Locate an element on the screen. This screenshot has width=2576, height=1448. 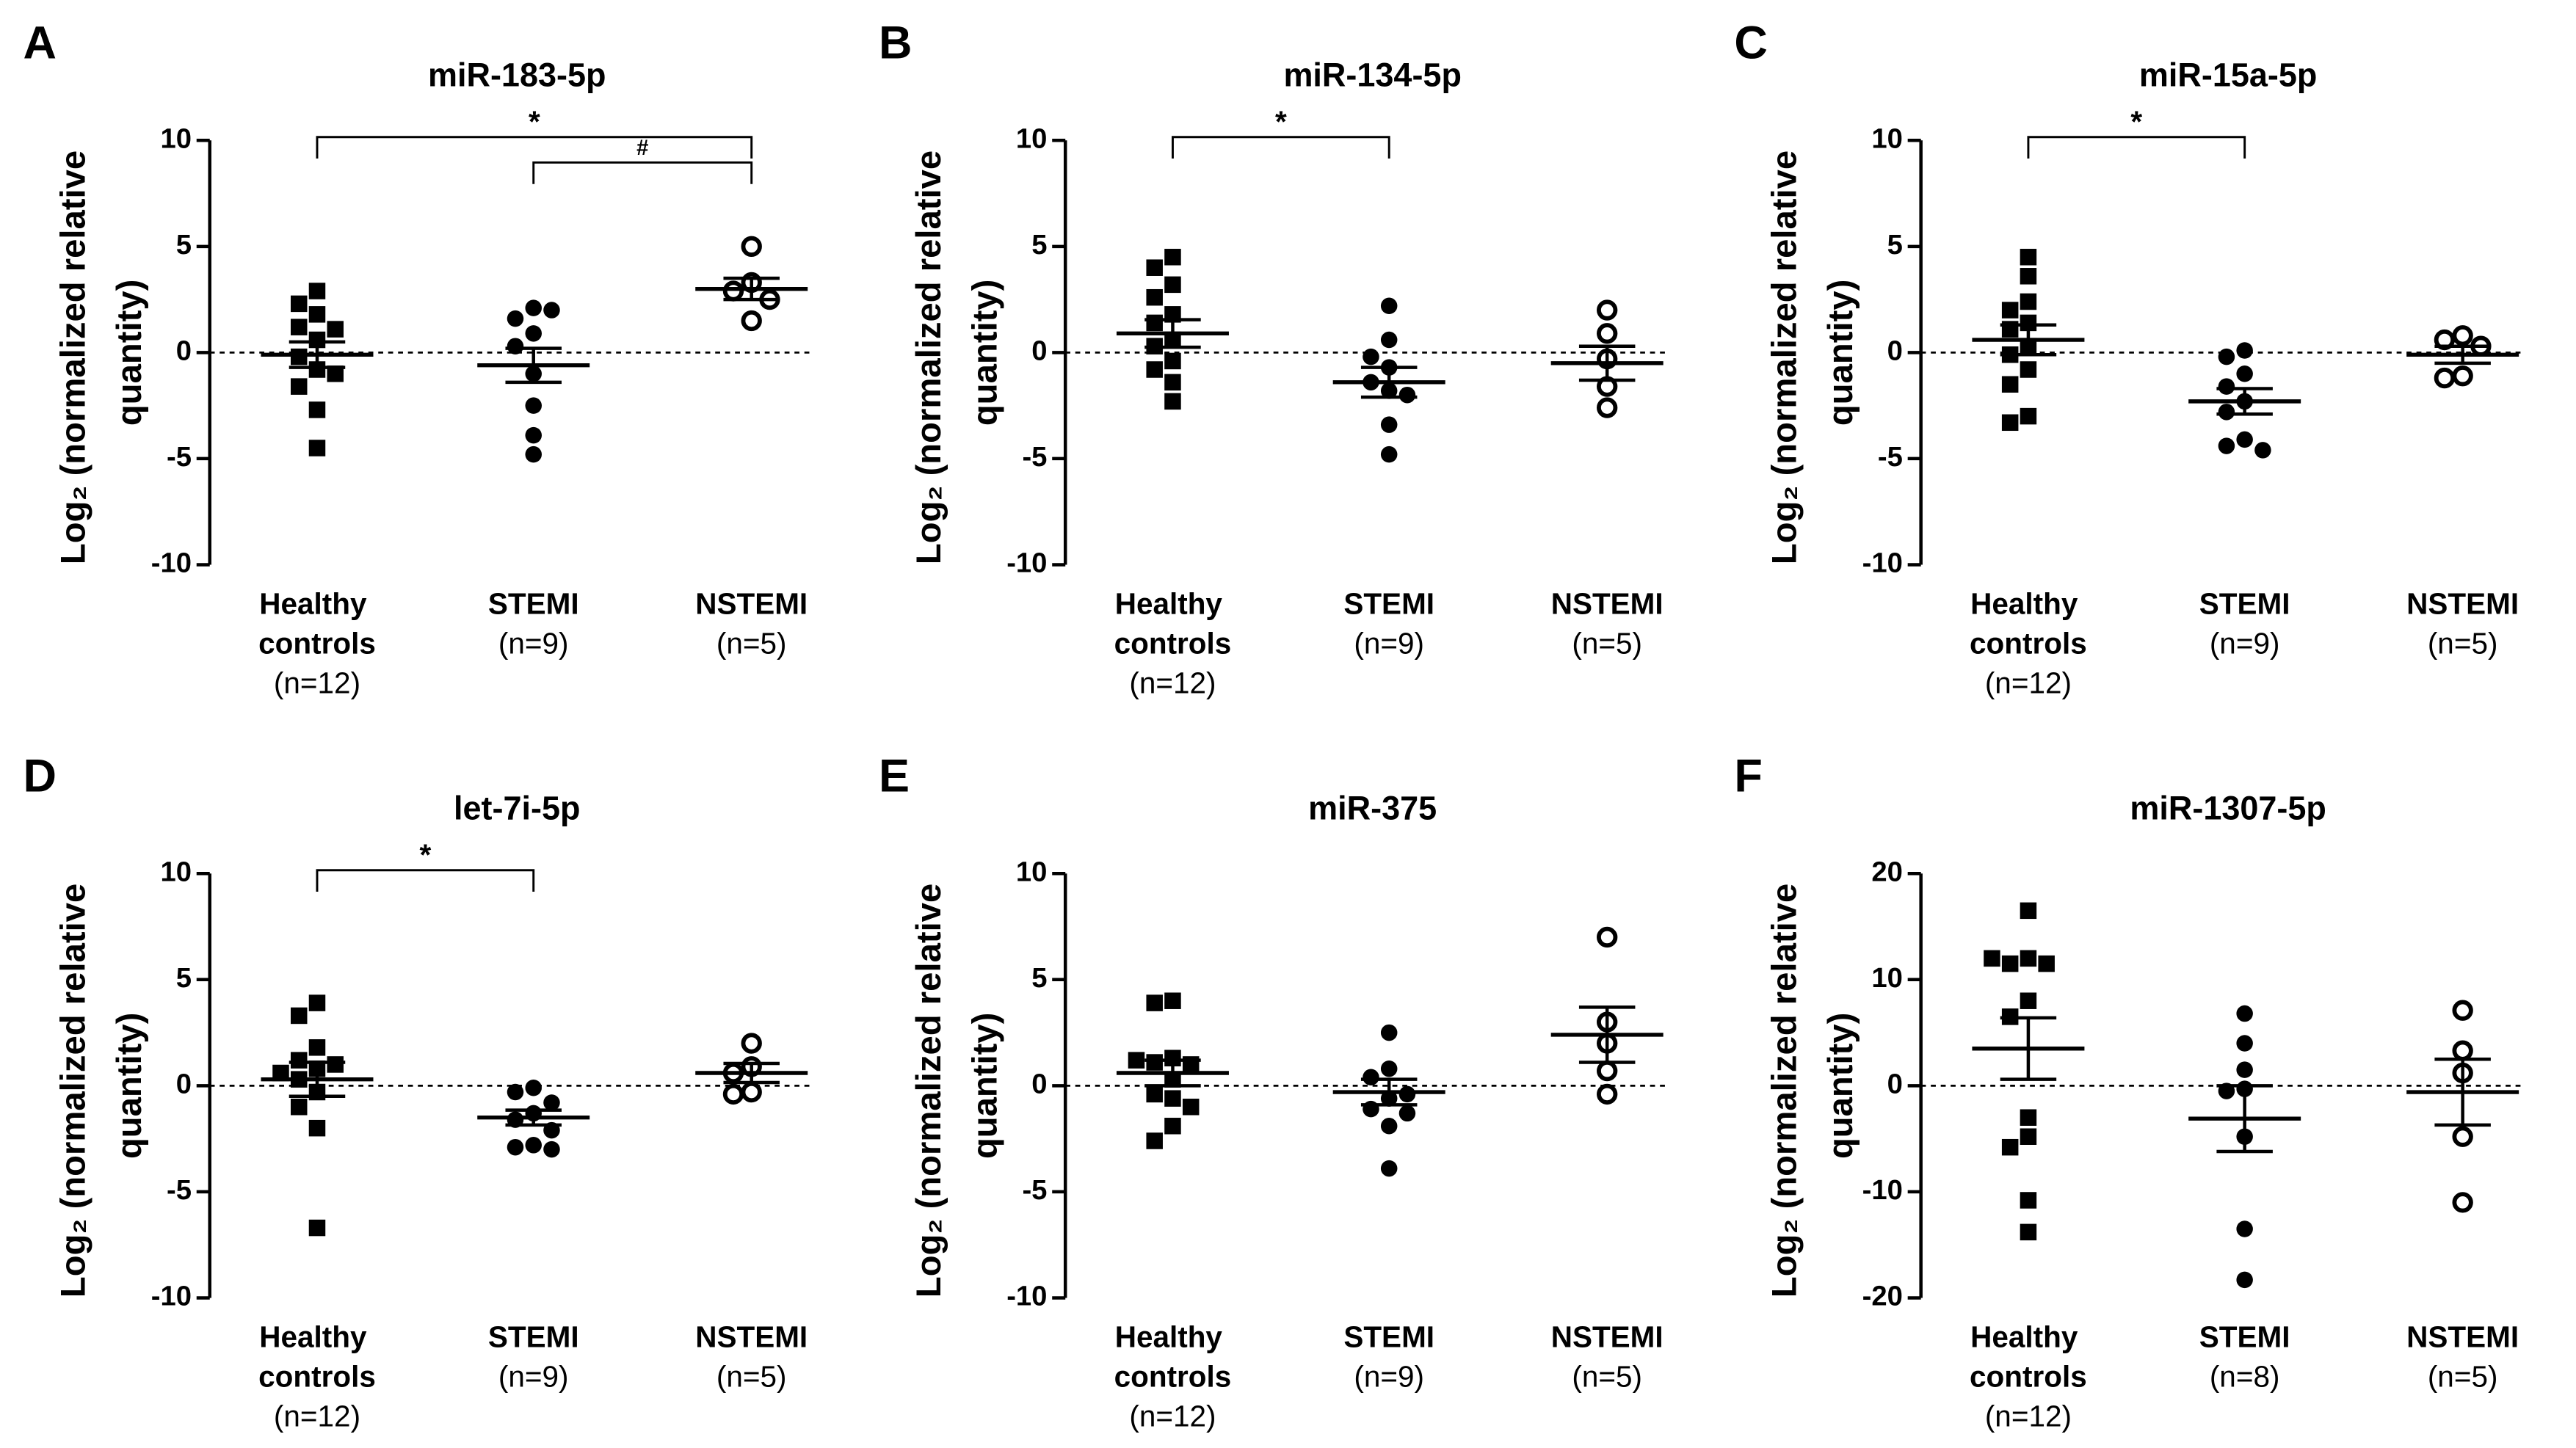
chart-title: miR-183-5p is located at coordinates (517, 75).